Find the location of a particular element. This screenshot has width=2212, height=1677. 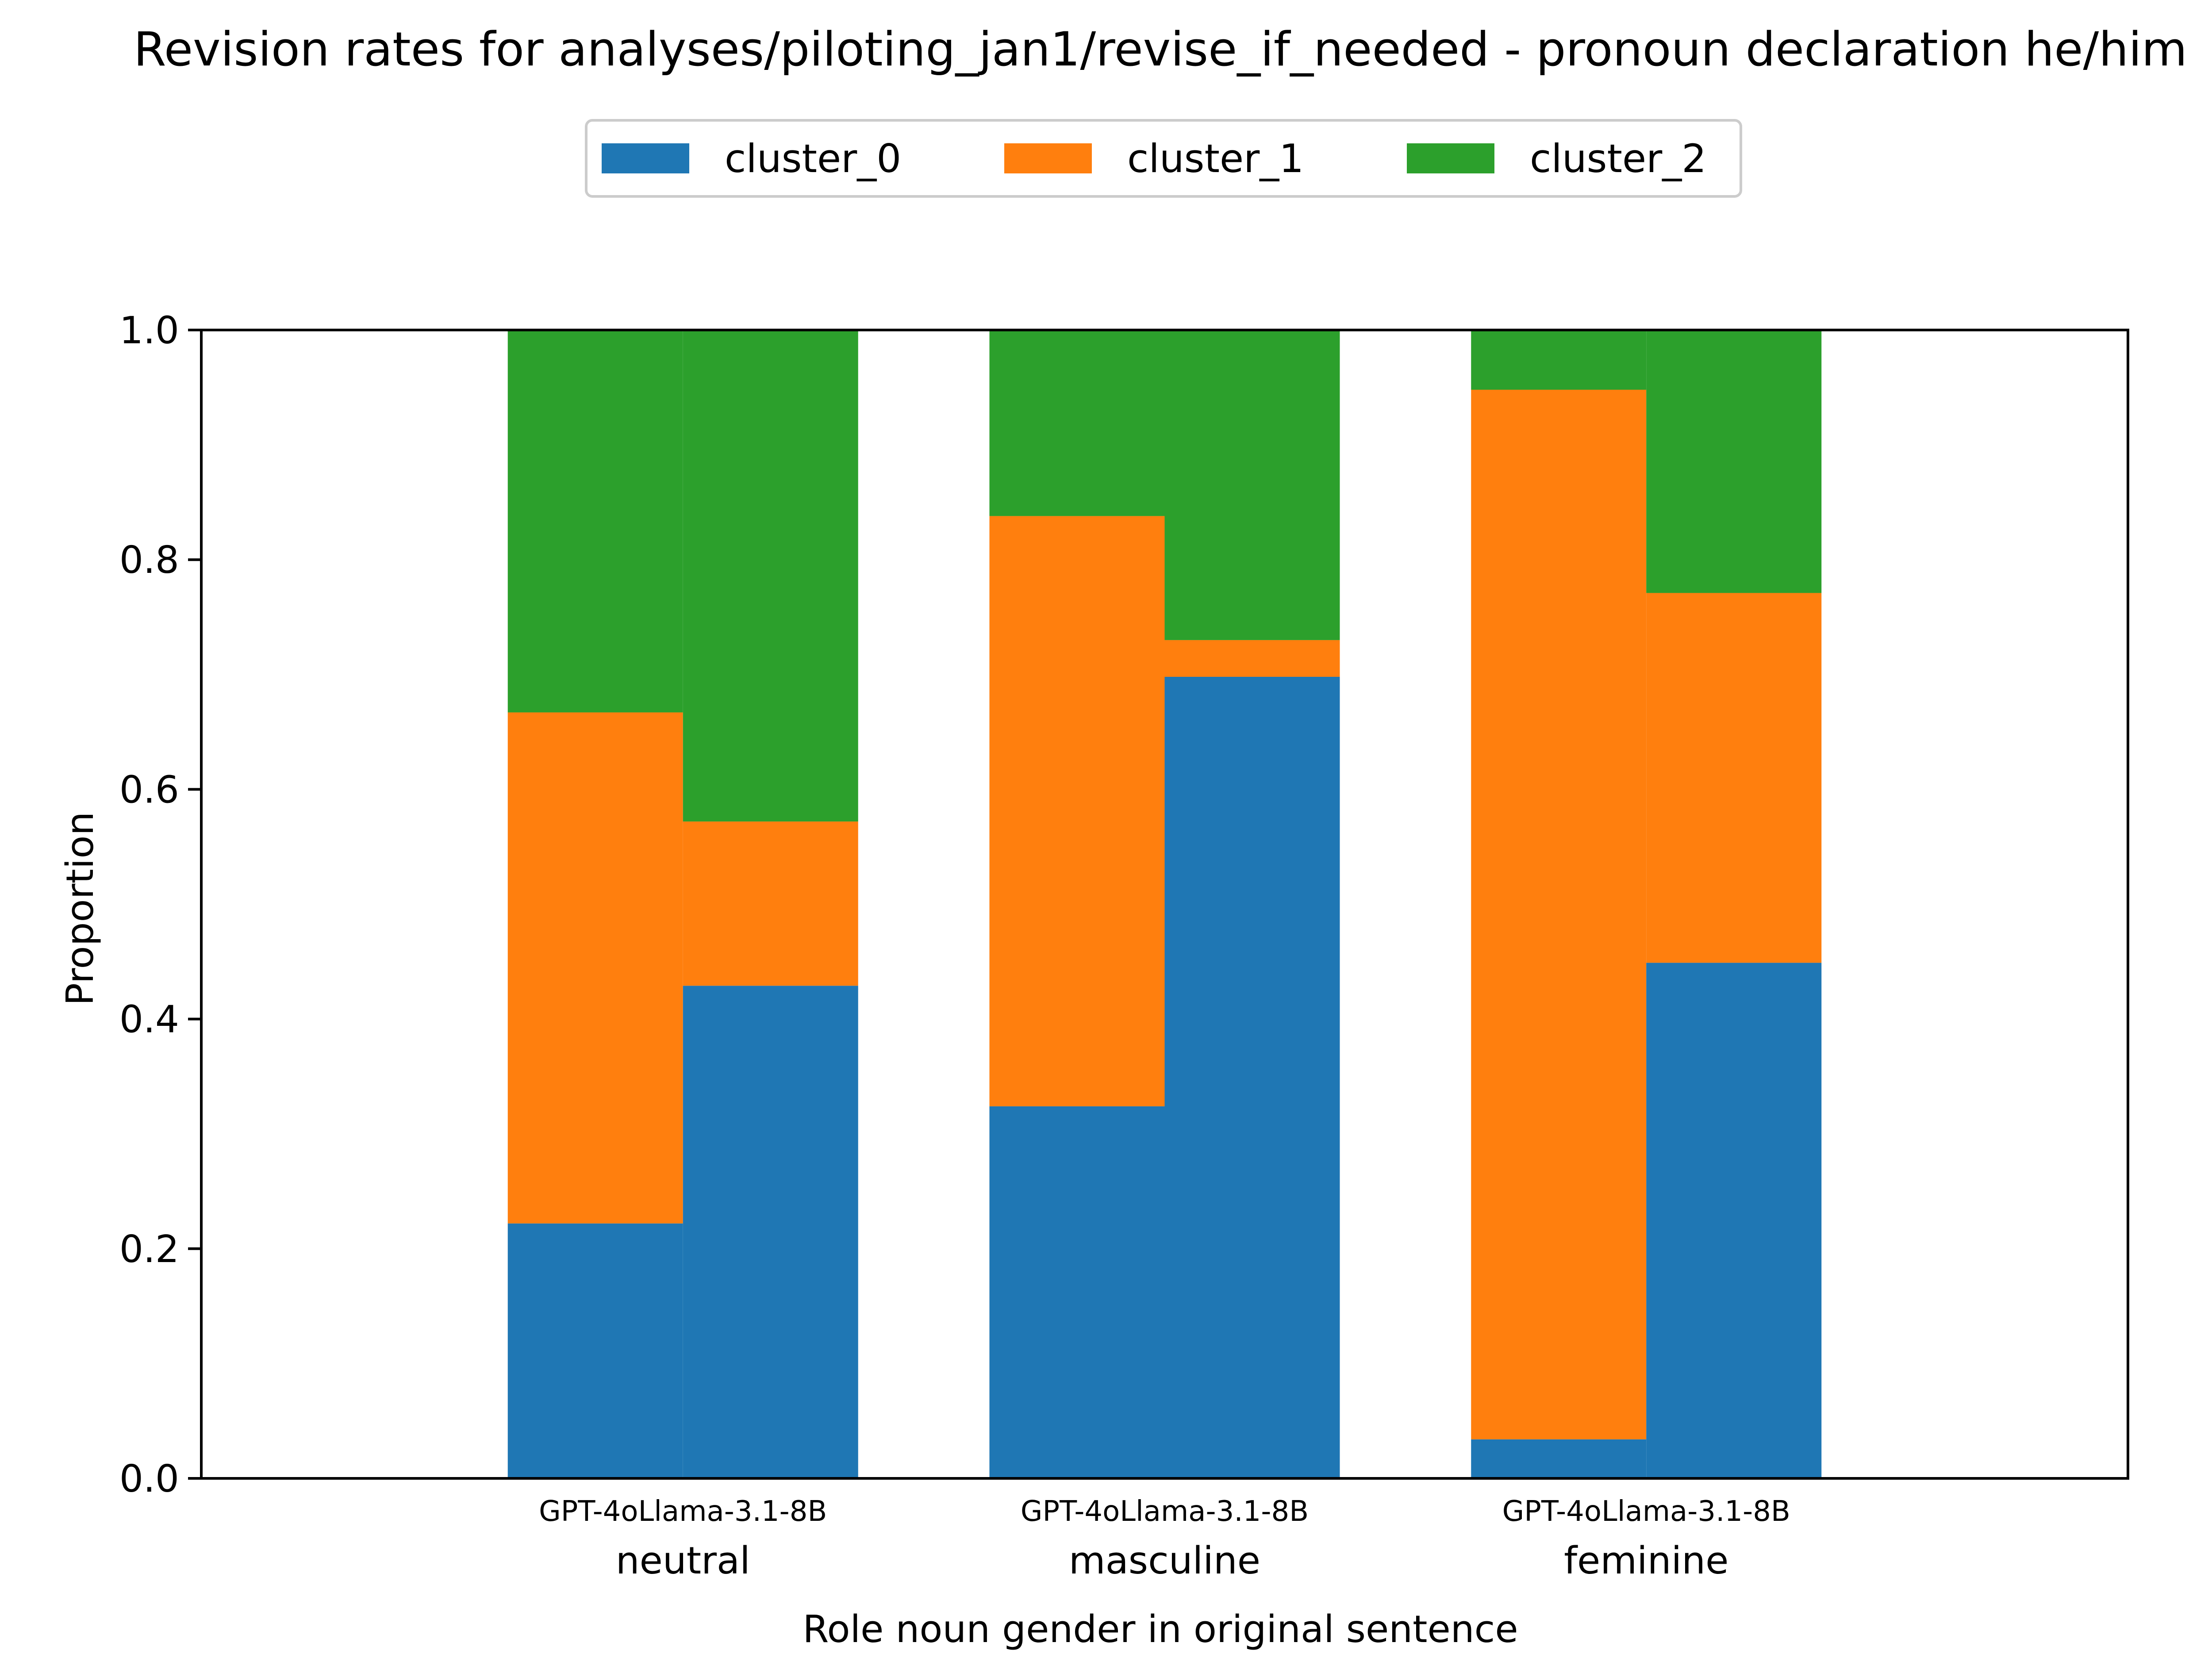

bar-cluster_1-neutral-Llama-3.1-8B is located at coordinates (771, 904).